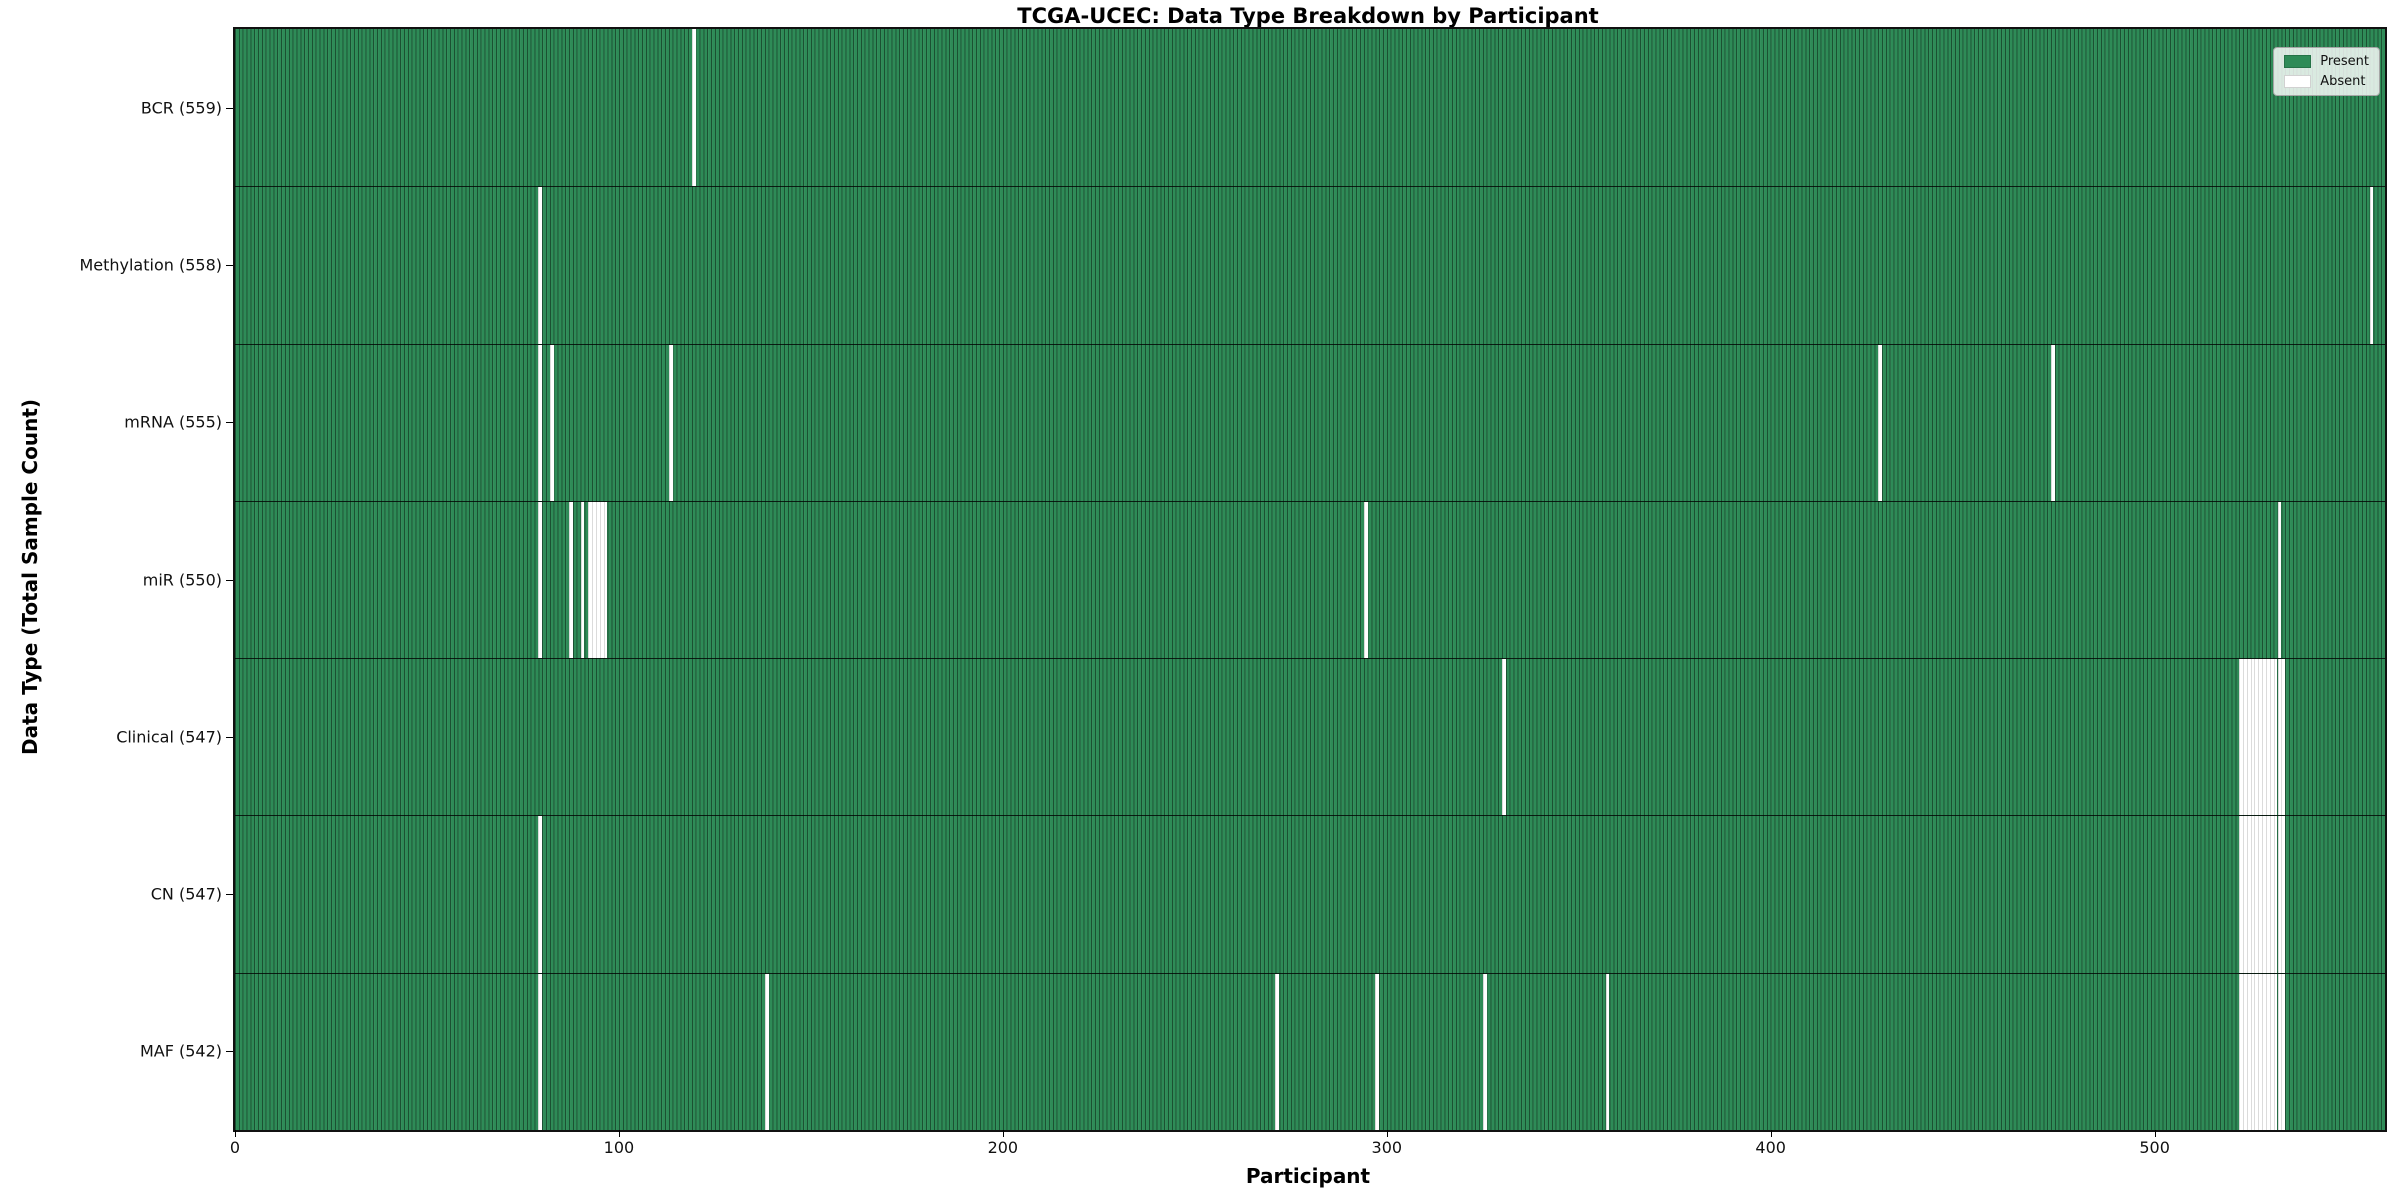 This screenshot has width=2400, height=1200. What do you see at coordinates (1770, 1147) in the screenshot?
I see `x-tick-label: 400` at bounding box center [1770, 1147].